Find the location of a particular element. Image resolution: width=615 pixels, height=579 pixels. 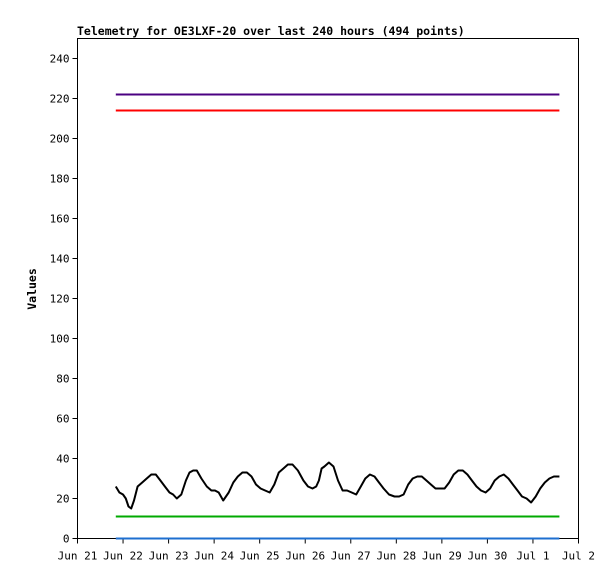

y-tick-label: 20 is located at coordinates (62, 499).